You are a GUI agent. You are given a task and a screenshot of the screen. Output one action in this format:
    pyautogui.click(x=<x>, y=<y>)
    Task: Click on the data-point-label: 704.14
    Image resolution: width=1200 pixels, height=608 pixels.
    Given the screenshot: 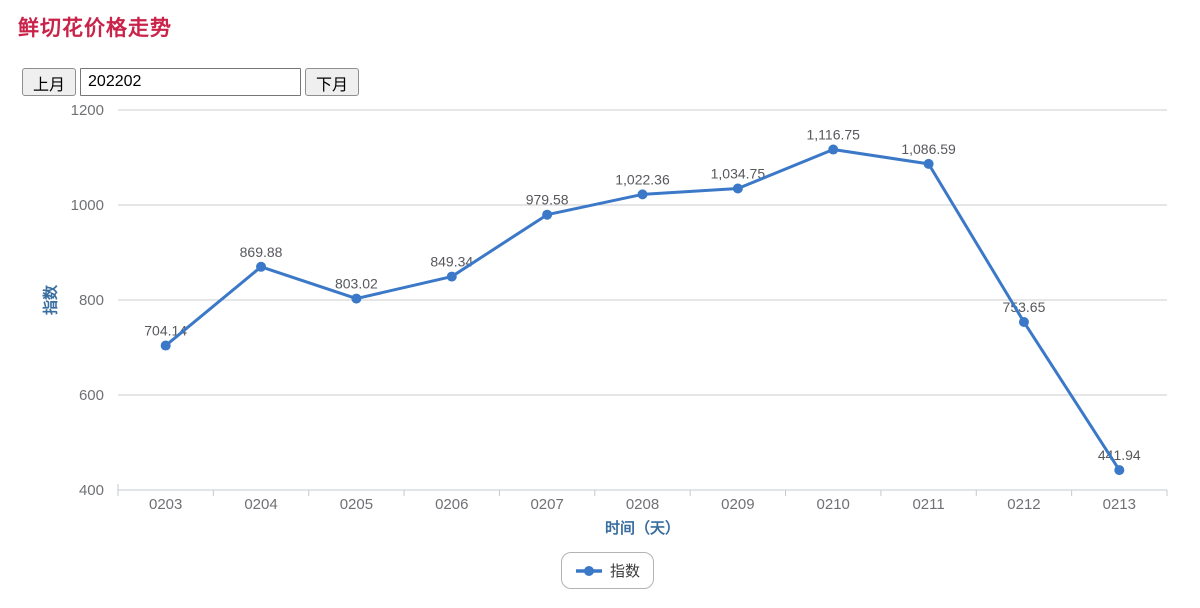 What is the action you would take?
    pyautogui.click(x=165, y=331)
    